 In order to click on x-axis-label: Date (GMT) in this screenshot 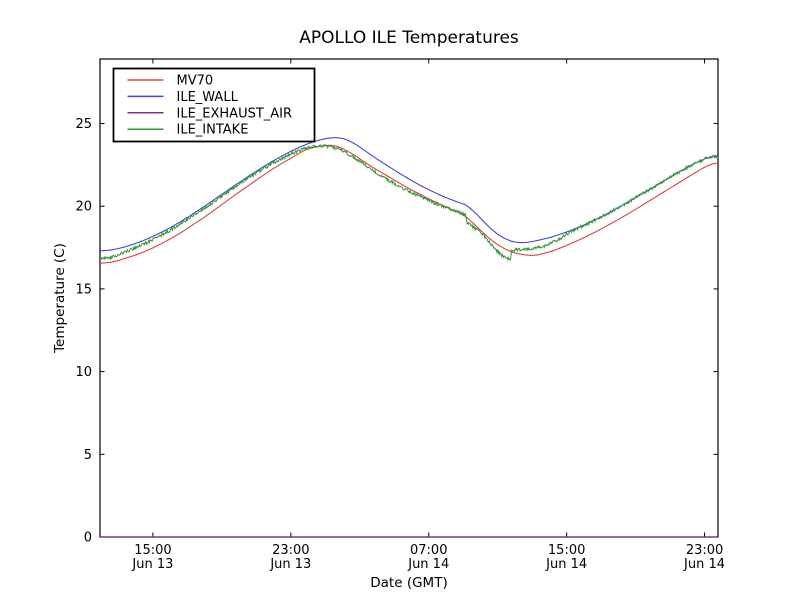, I will do `click(408, 583)`.